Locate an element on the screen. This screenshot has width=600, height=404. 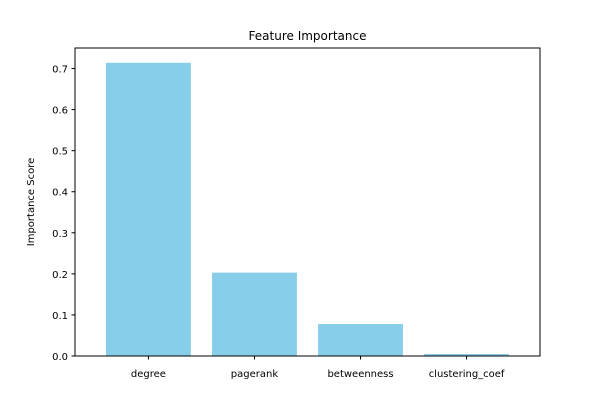
y-tick-label: 0.5 is located at coordinates (60, 152).